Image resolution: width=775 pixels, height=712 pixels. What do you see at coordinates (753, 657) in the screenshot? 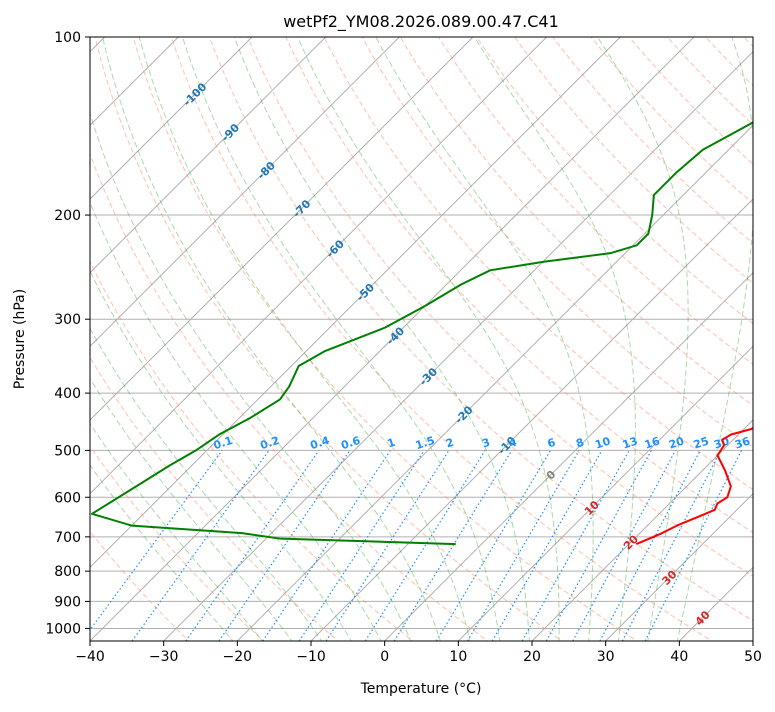
I see `x-tick-label: 50` at bounding box center [753, 657].